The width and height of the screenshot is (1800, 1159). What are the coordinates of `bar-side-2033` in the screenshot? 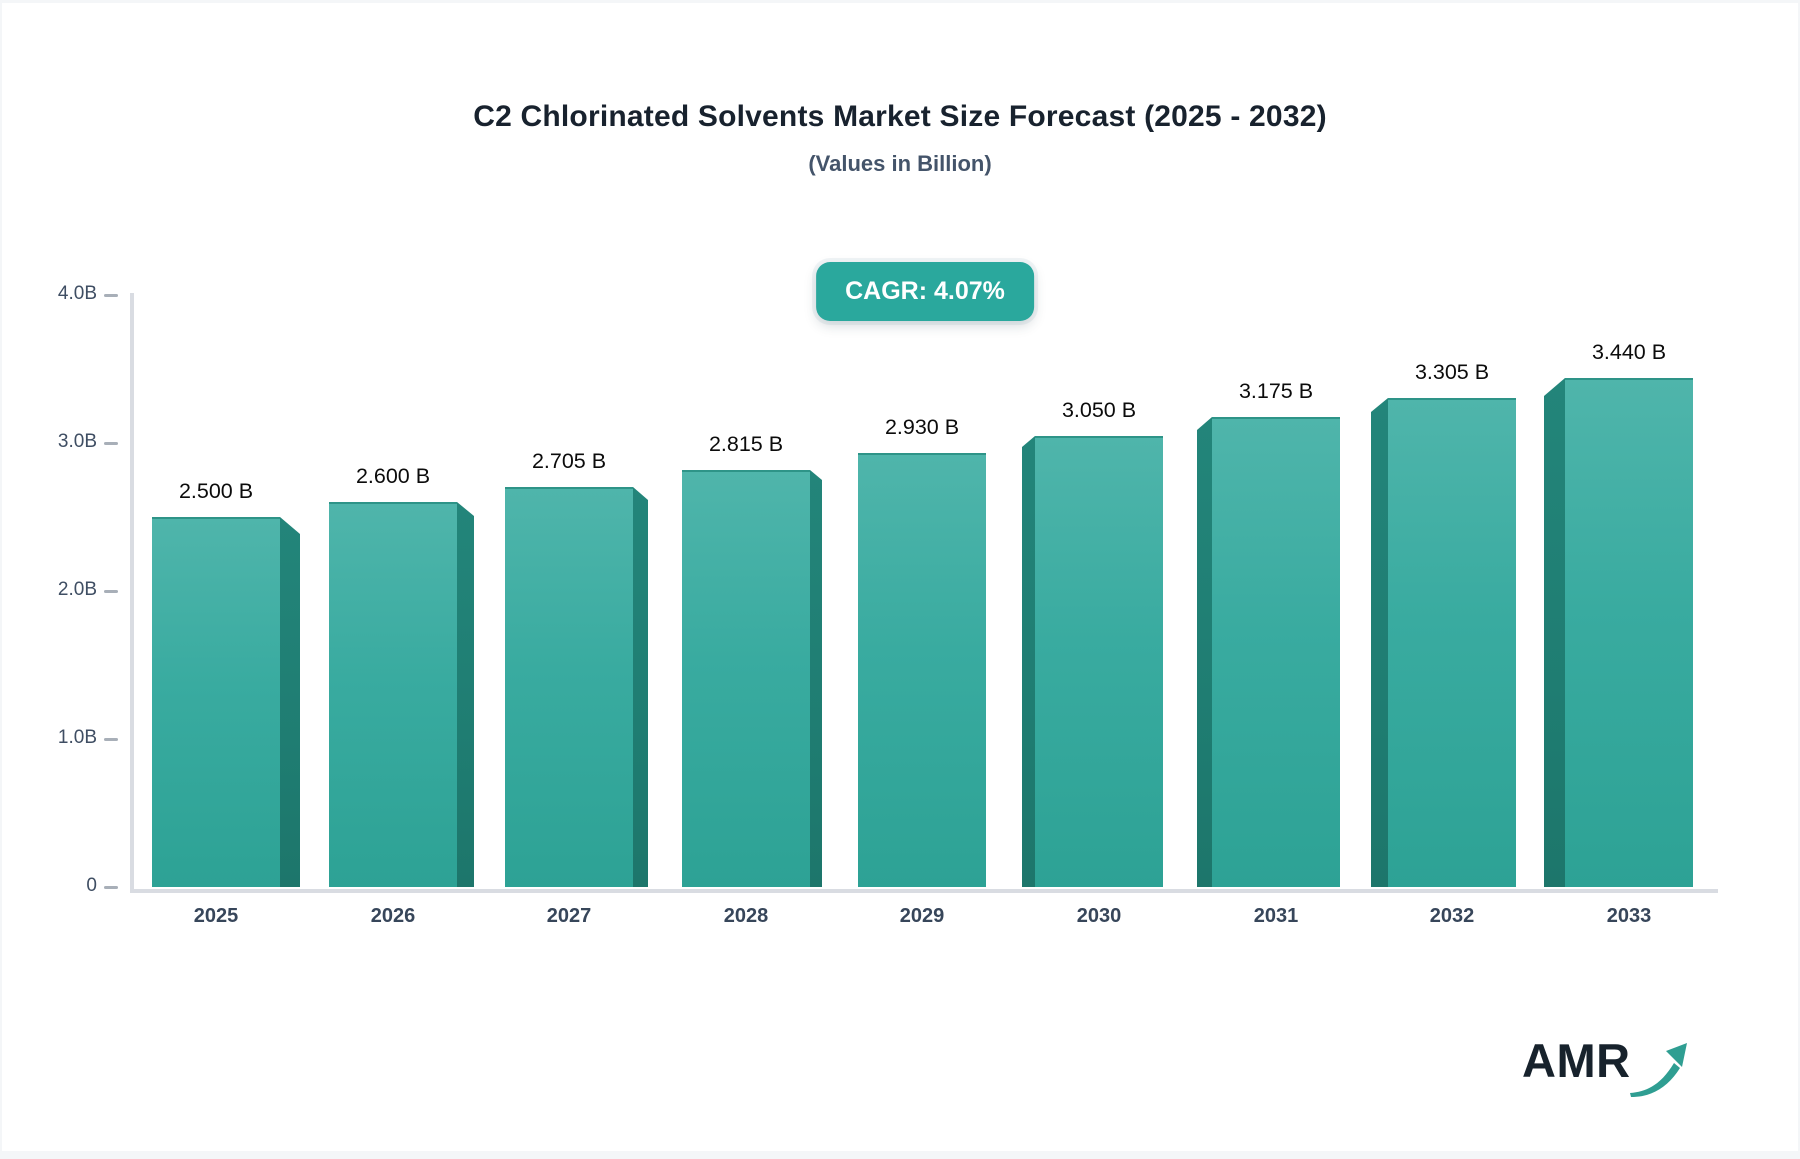 It's located at (1554, 632).